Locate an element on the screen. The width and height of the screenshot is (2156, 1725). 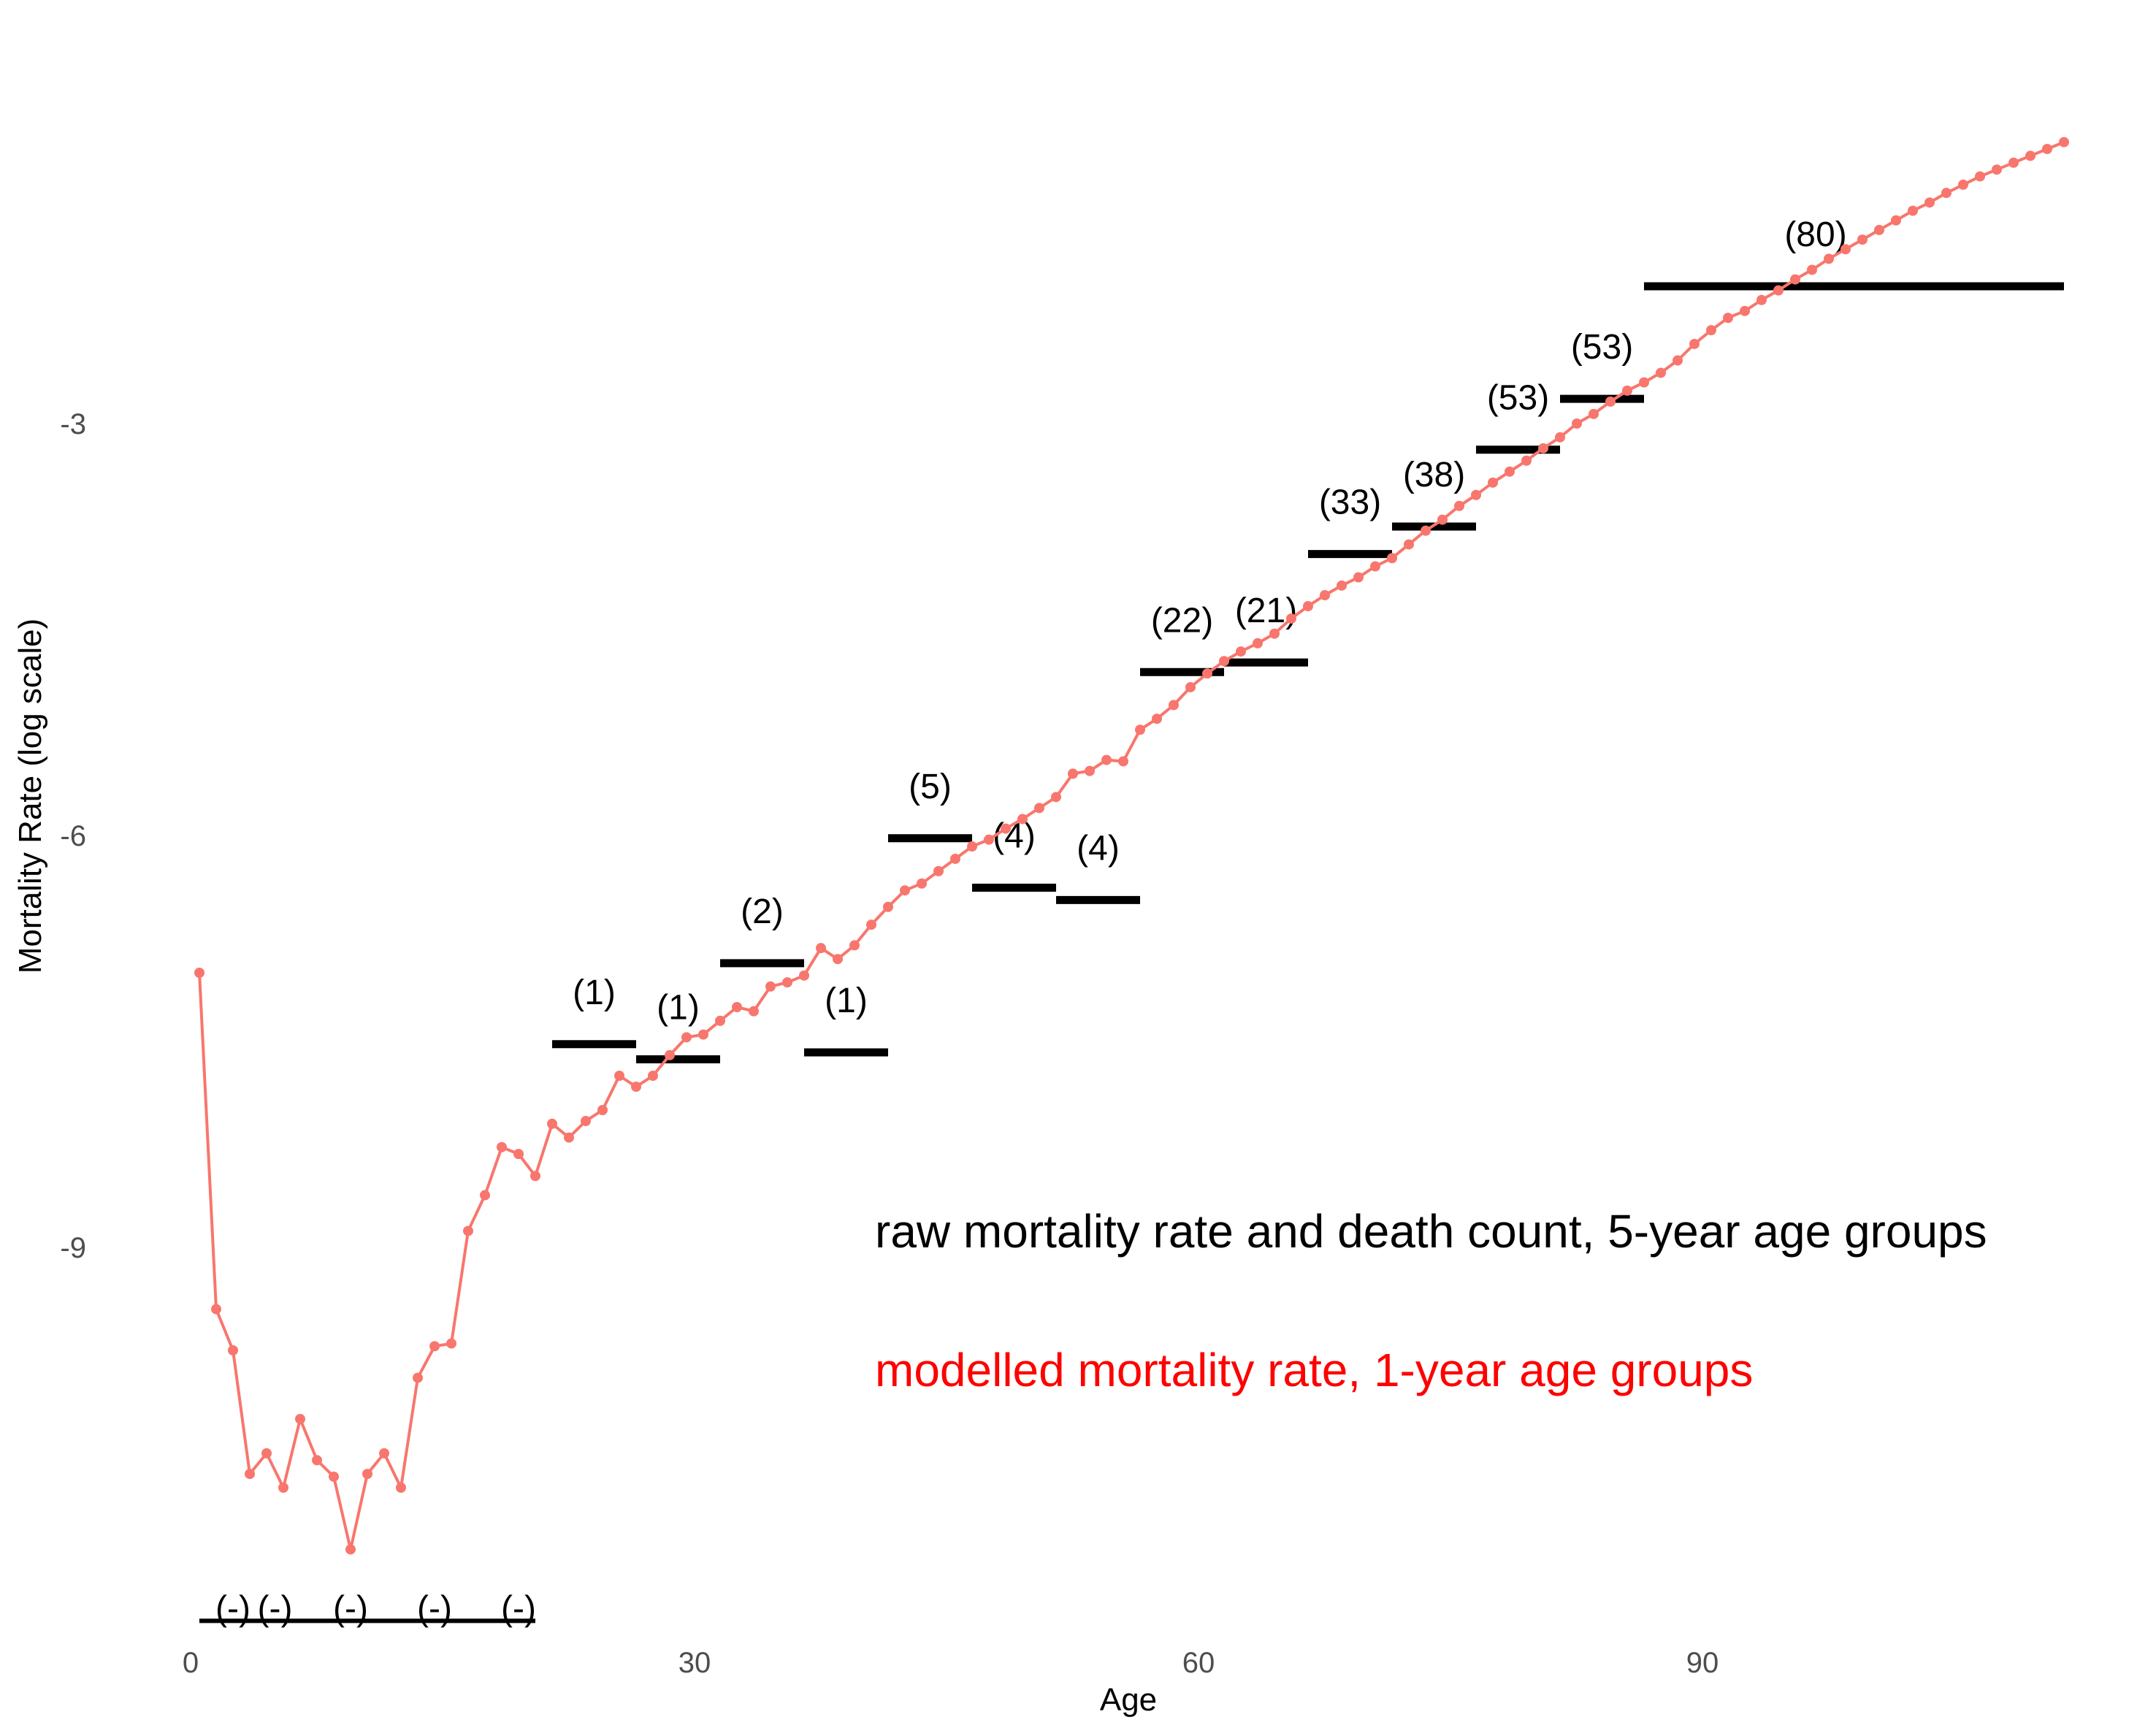
x-tick-label: 60 is located at coordinates (1199, 1663).